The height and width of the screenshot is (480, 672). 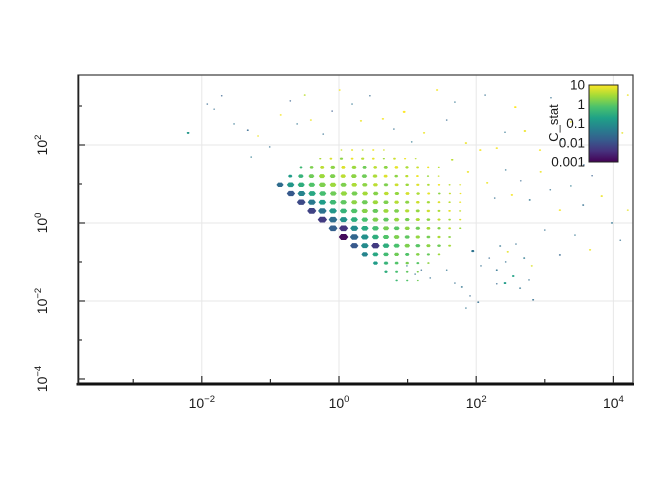 I want to click on y-tick-label: 10−4, so click(x=41, y=379).